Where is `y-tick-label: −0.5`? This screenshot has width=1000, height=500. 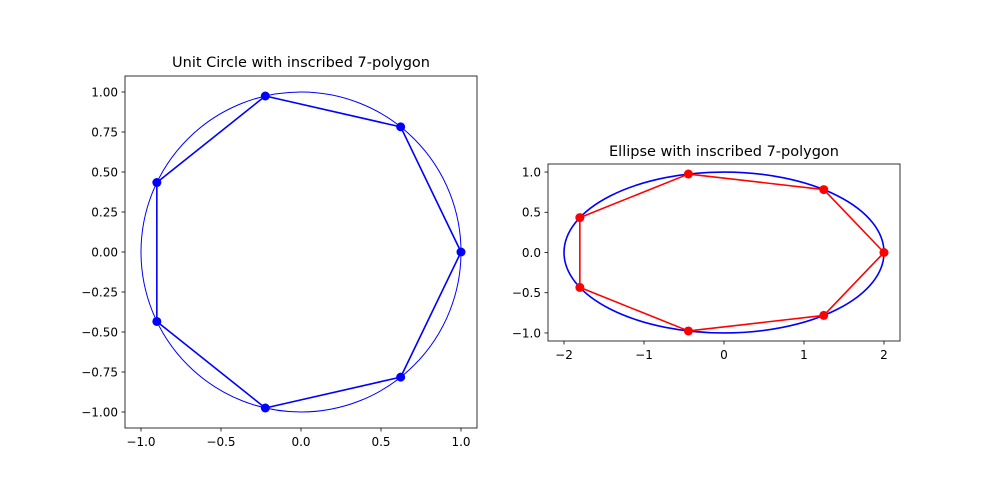 y-tick-label: −0.5 is located at coordinates (526, 293).